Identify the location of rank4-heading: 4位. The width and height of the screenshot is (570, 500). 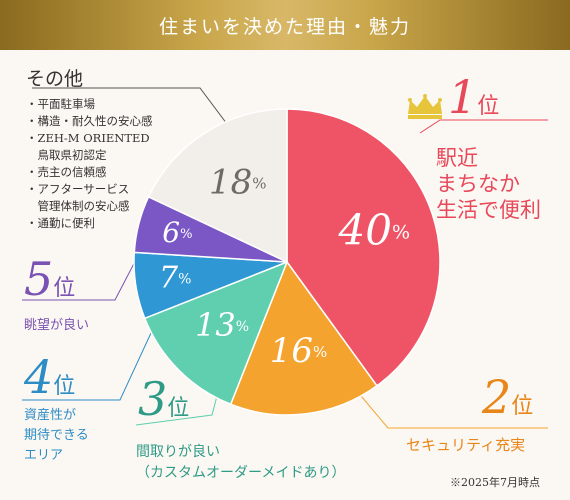
(49, 377).